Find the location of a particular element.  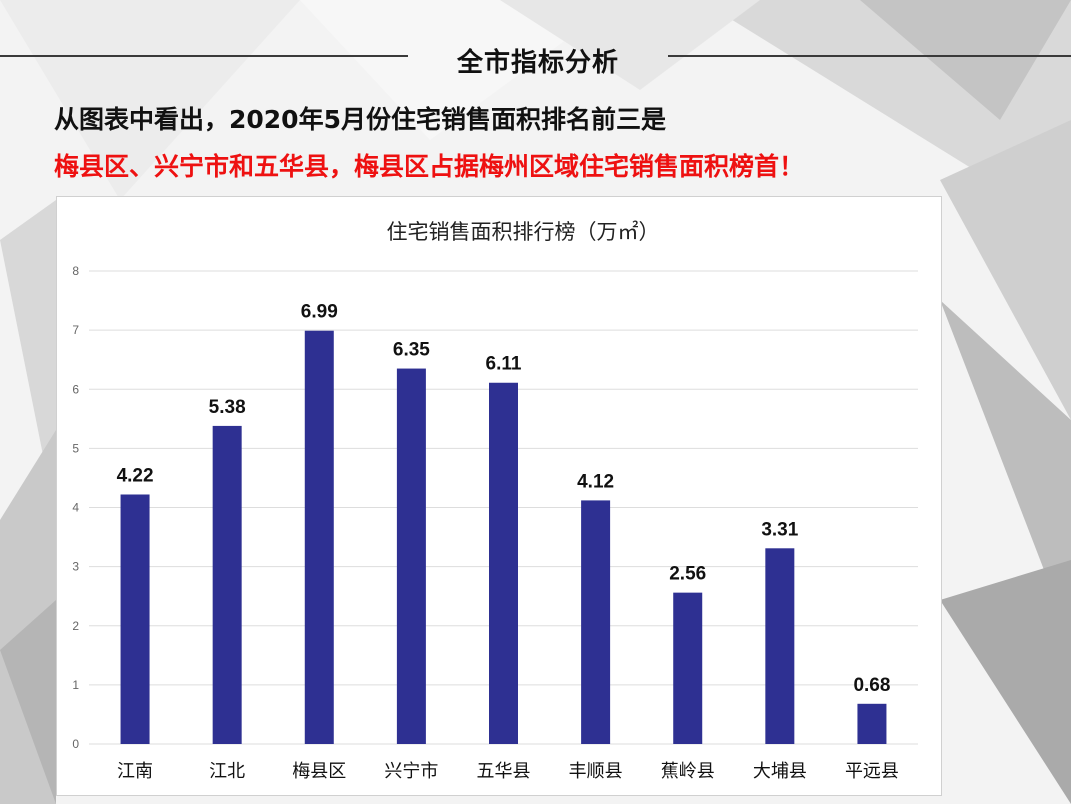

category-label: 江北 is located at coordinates (227, 771).